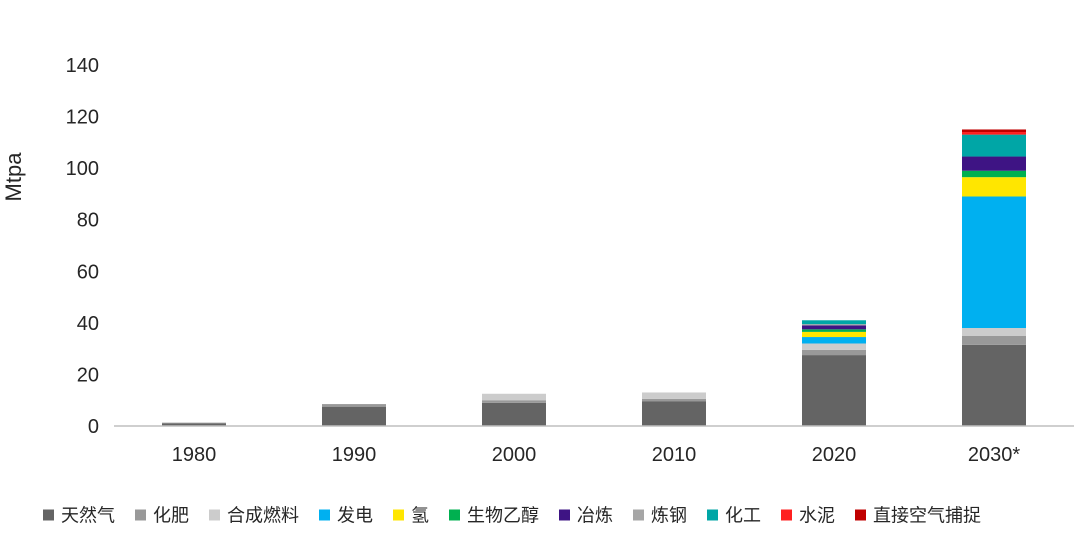  I want to click on legend-item: 炼钢, so click(660, 516).